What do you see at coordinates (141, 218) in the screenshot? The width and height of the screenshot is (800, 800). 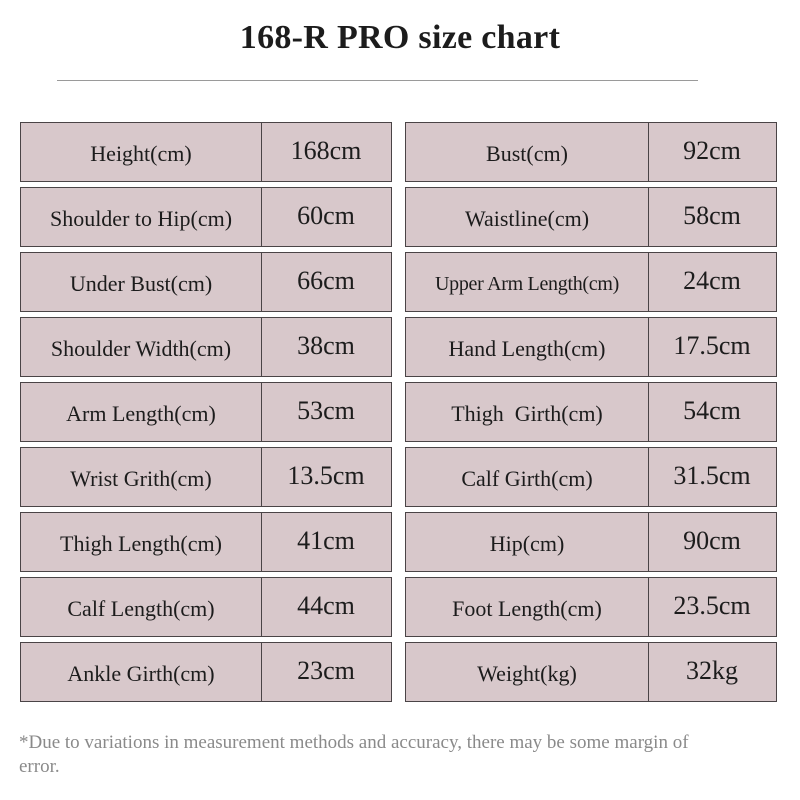 I see `measurement-label: Shoulder to Hip(cm)` at bounding box center [141, 218].